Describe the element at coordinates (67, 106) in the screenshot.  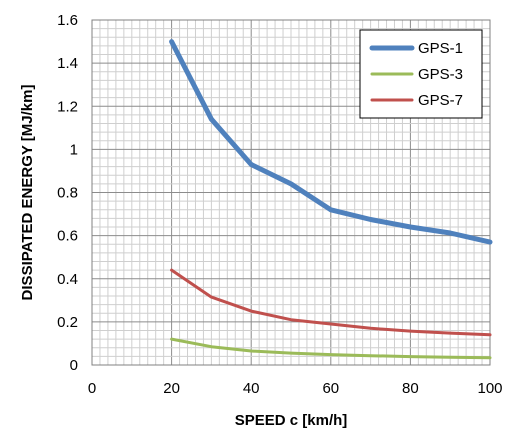
I see `y-tick-label: 1.2` at that location.